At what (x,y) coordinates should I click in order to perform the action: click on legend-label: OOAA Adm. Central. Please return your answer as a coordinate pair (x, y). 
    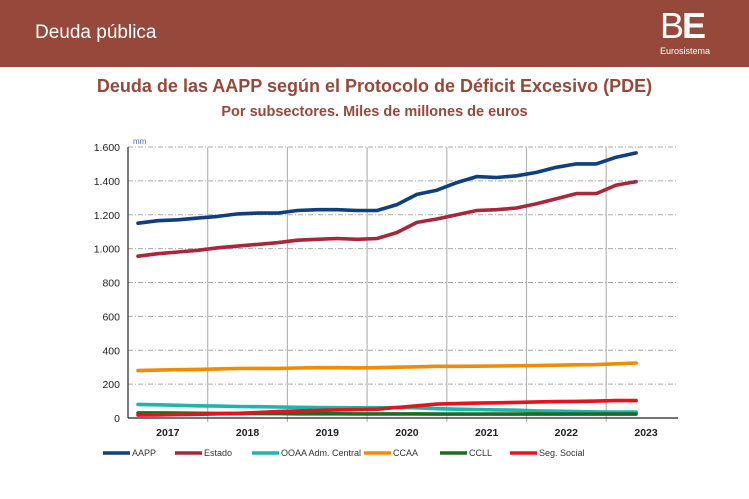
    Looking at the image, I should click on (321, 453).